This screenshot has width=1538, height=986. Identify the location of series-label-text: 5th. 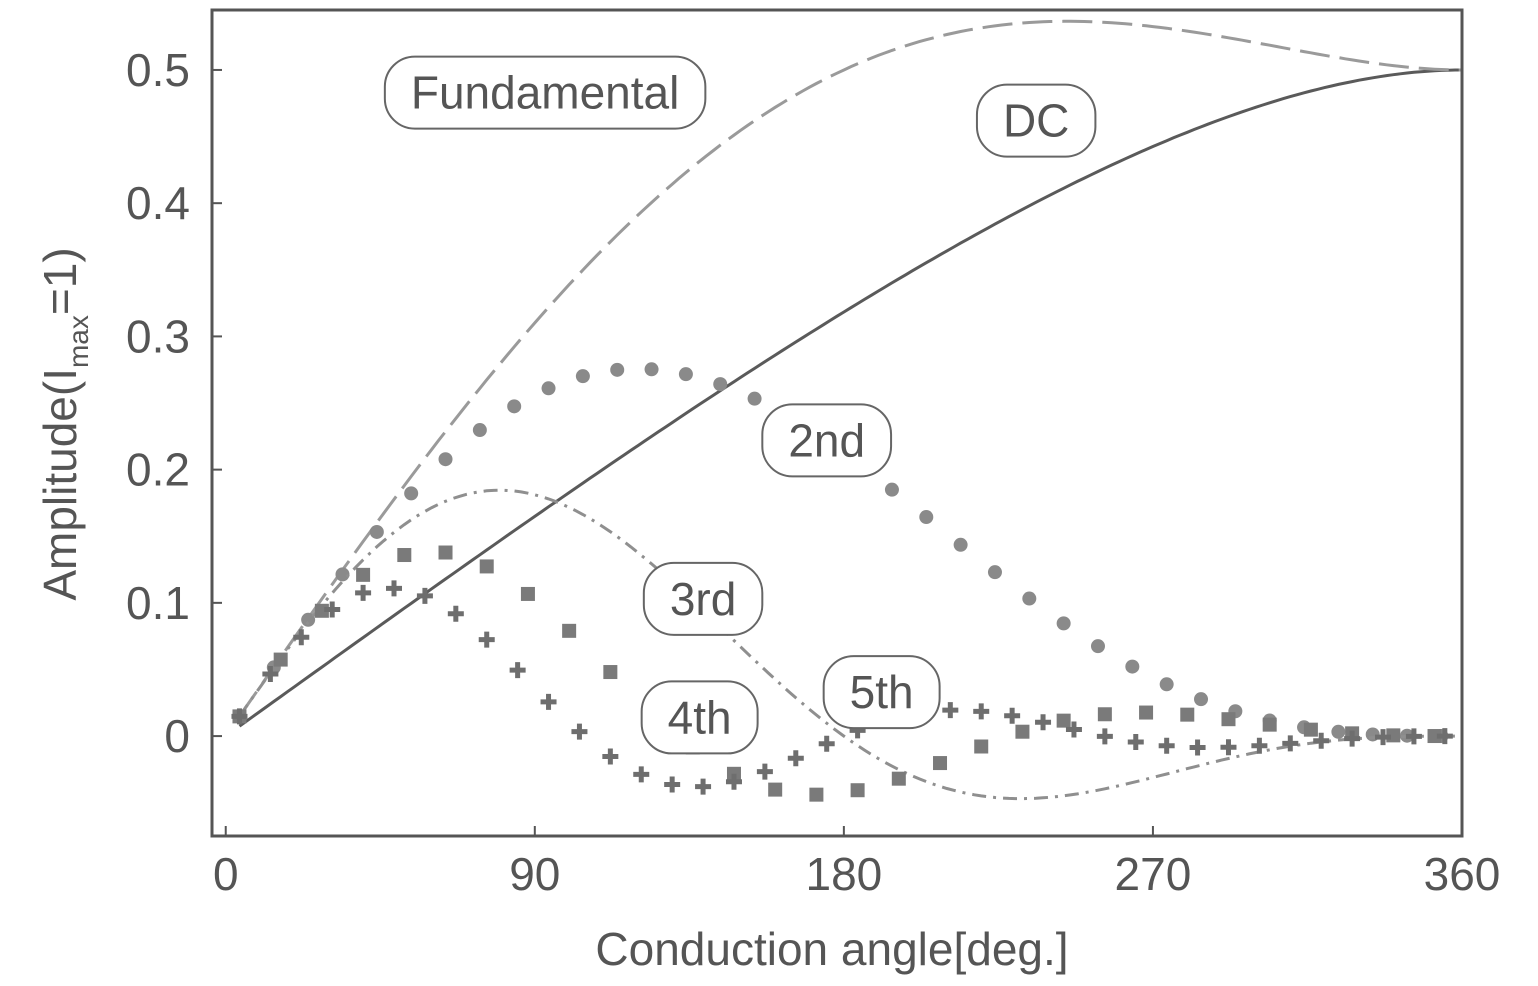
(882, 692).